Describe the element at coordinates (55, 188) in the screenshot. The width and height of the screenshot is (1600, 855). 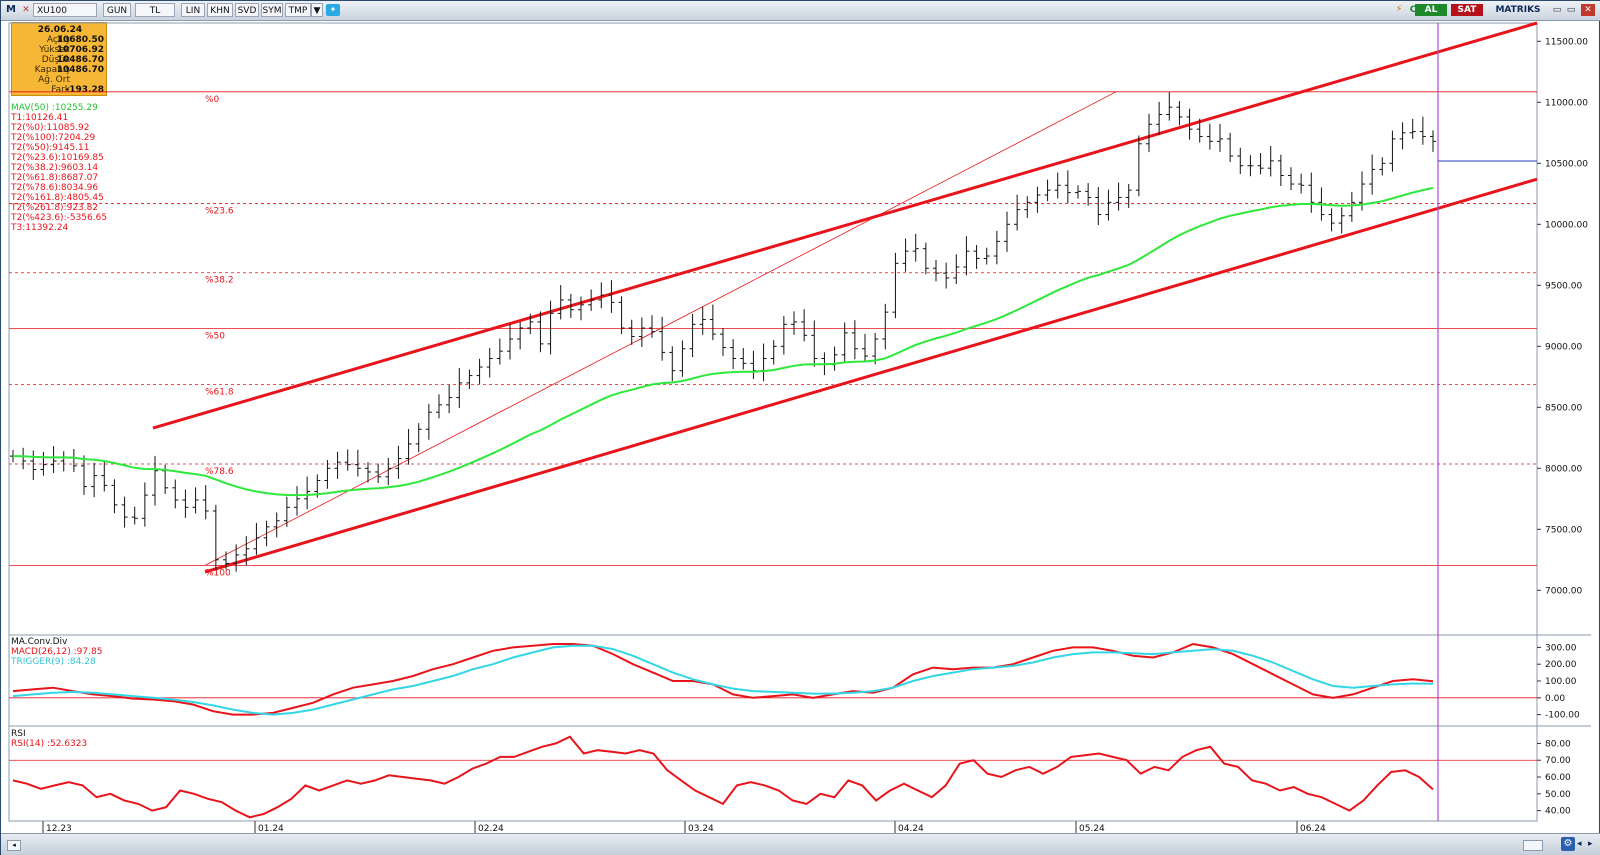
I see `fib-legend-line: T2(%78.6):8034.96` at that location.